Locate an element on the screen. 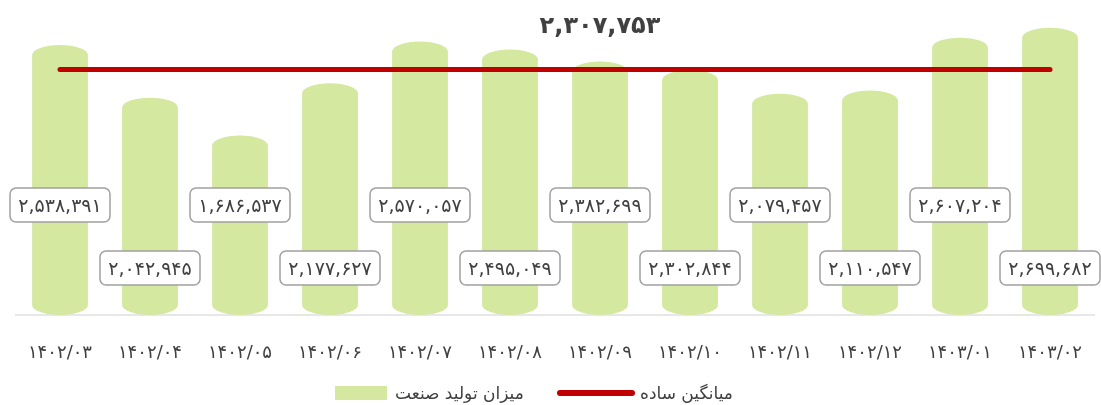  x-tick-label: ۱۴۰۲/۱۱ is located at coordinates (780, 351).